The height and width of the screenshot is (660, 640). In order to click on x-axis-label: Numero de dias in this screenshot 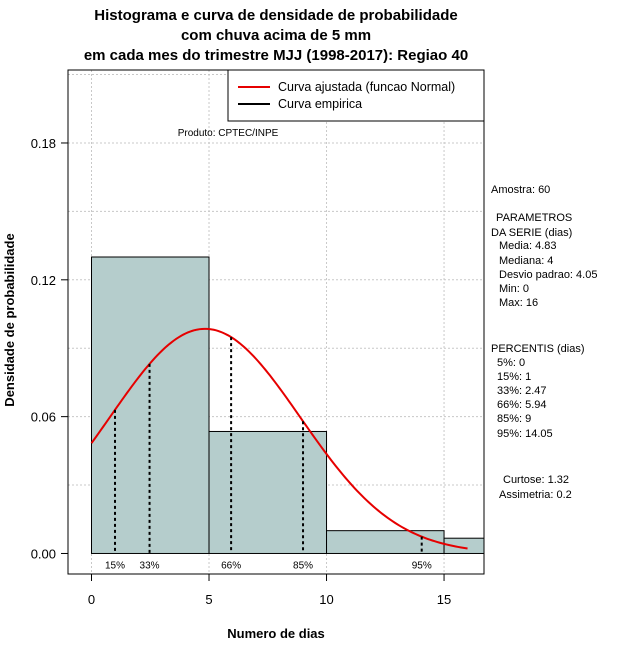, I will do `click(276, 633)`.